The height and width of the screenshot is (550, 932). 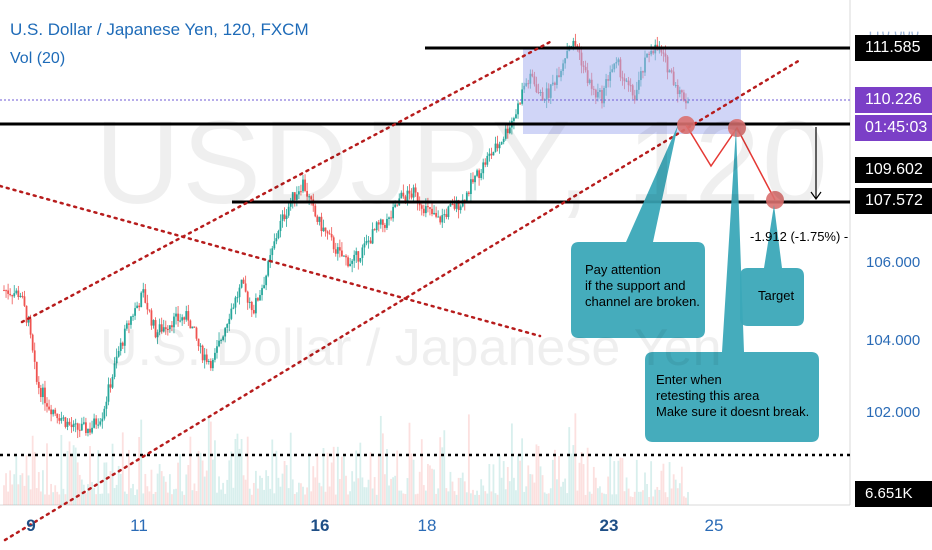 What do you see at coordinates (799, 236) in the screenshot?
I see `measure-label: -1.912 (-1.75%) -` at bounding box center [799, 236].